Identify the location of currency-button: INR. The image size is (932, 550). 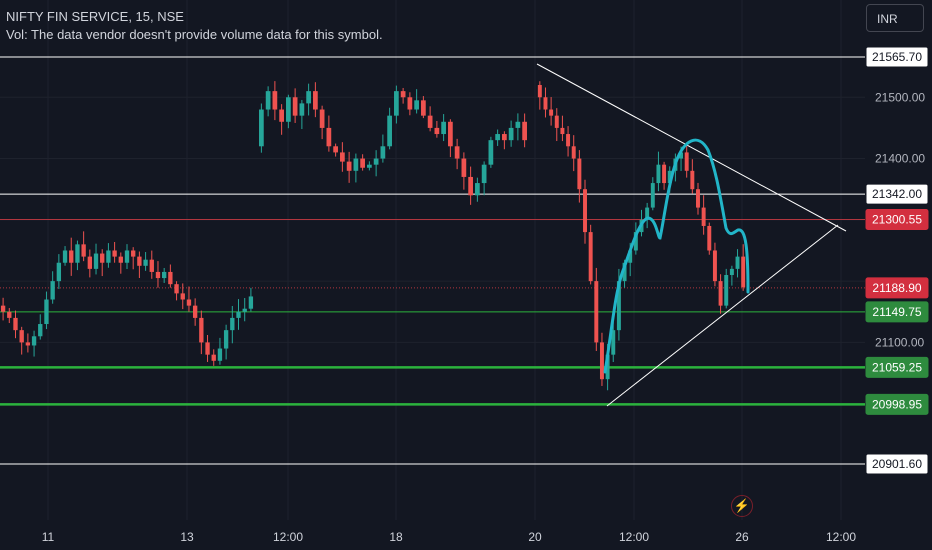
(895, 18).